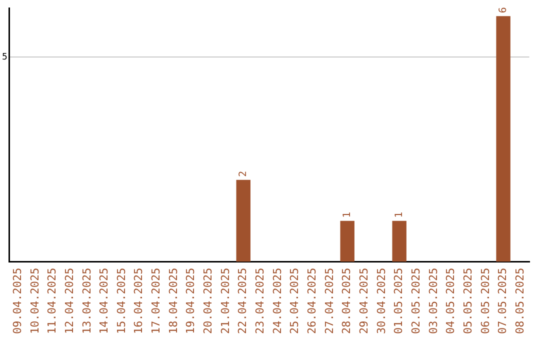 Image resolution: width=540 pixels, height=340 pixels. I want to click on x-tick-label: 15.04.2025, so click(121, 301).